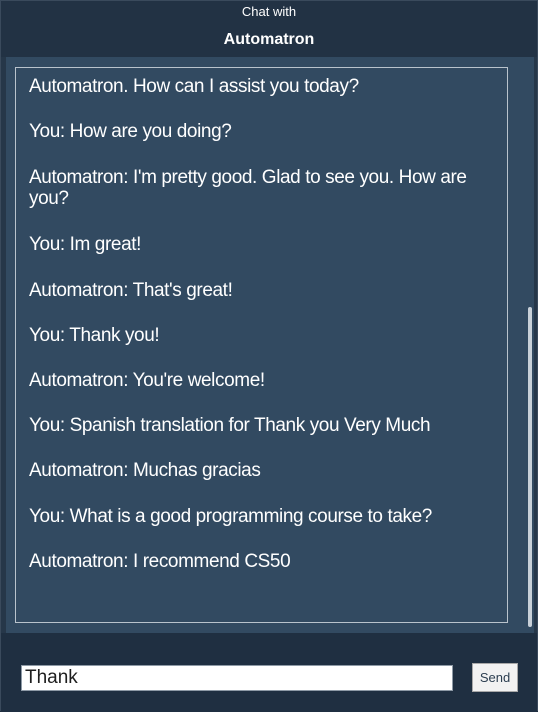 The image size is (538, 712). Describe the element at coordinates (85, 244) in the screenshot. I see `chat-message: You: Im great!` at that location.